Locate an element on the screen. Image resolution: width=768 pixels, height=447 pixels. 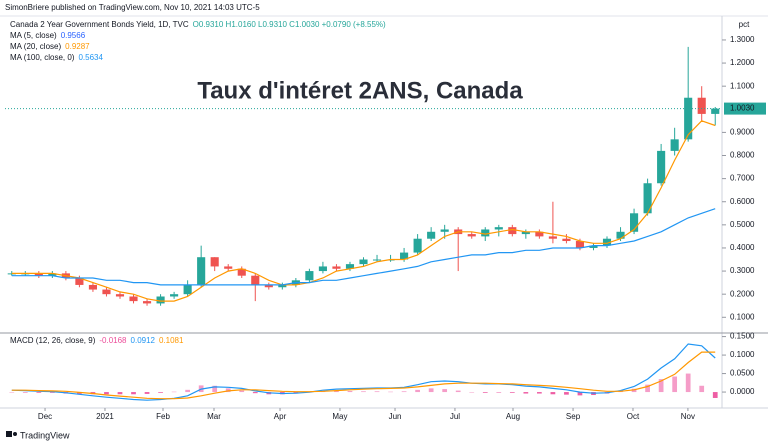
legend-line: MA (20, close) 0.9287 is located at coordinates (50, 46).